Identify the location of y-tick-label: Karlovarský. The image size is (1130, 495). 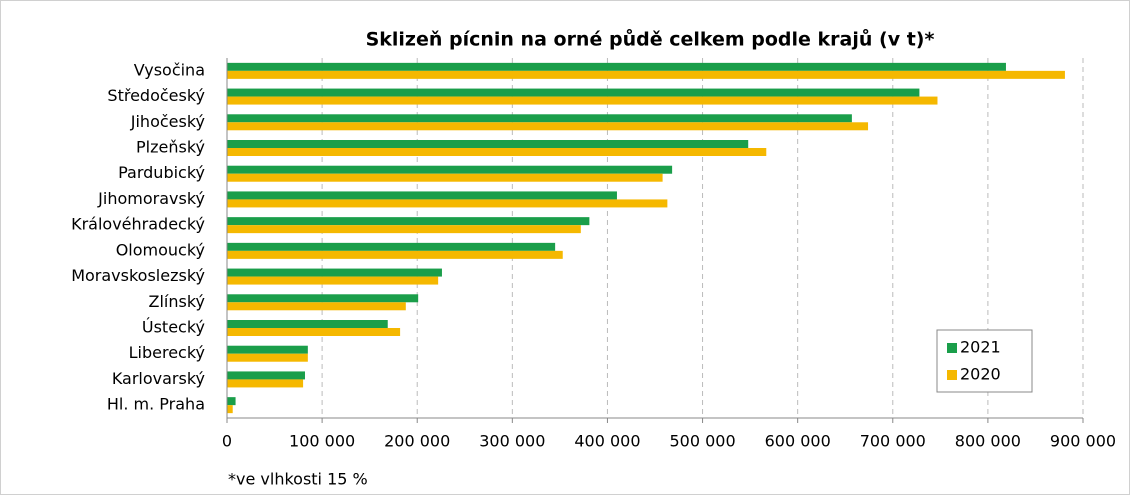
(158, 378).